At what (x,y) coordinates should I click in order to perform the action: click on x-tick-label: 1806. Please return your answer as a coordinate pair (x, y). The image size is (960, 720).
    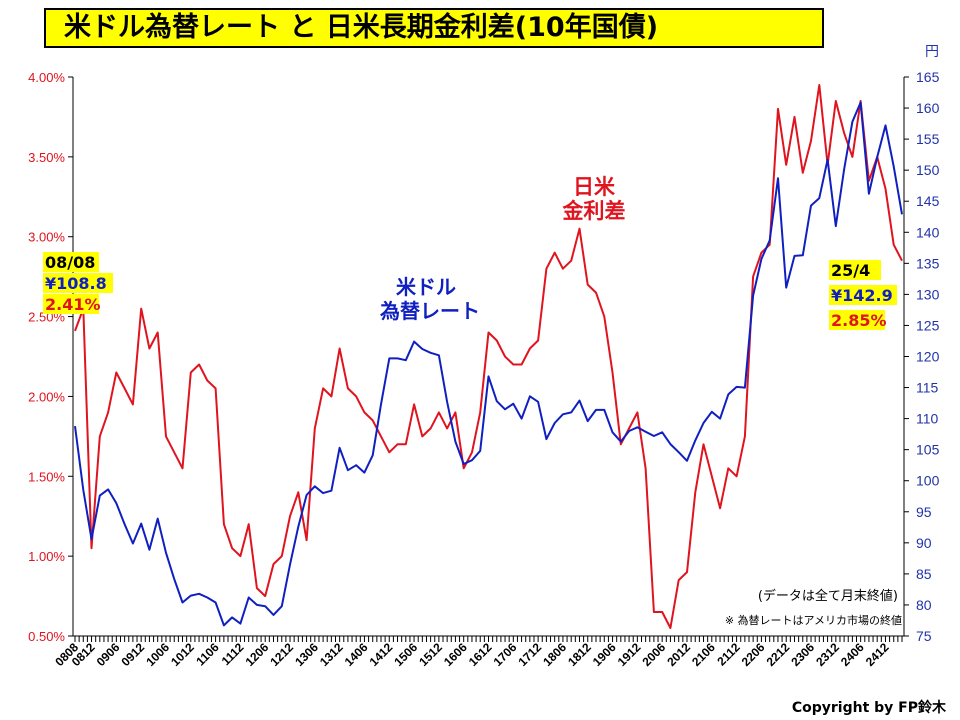
    Looking at the image, I should click on (554, 654).